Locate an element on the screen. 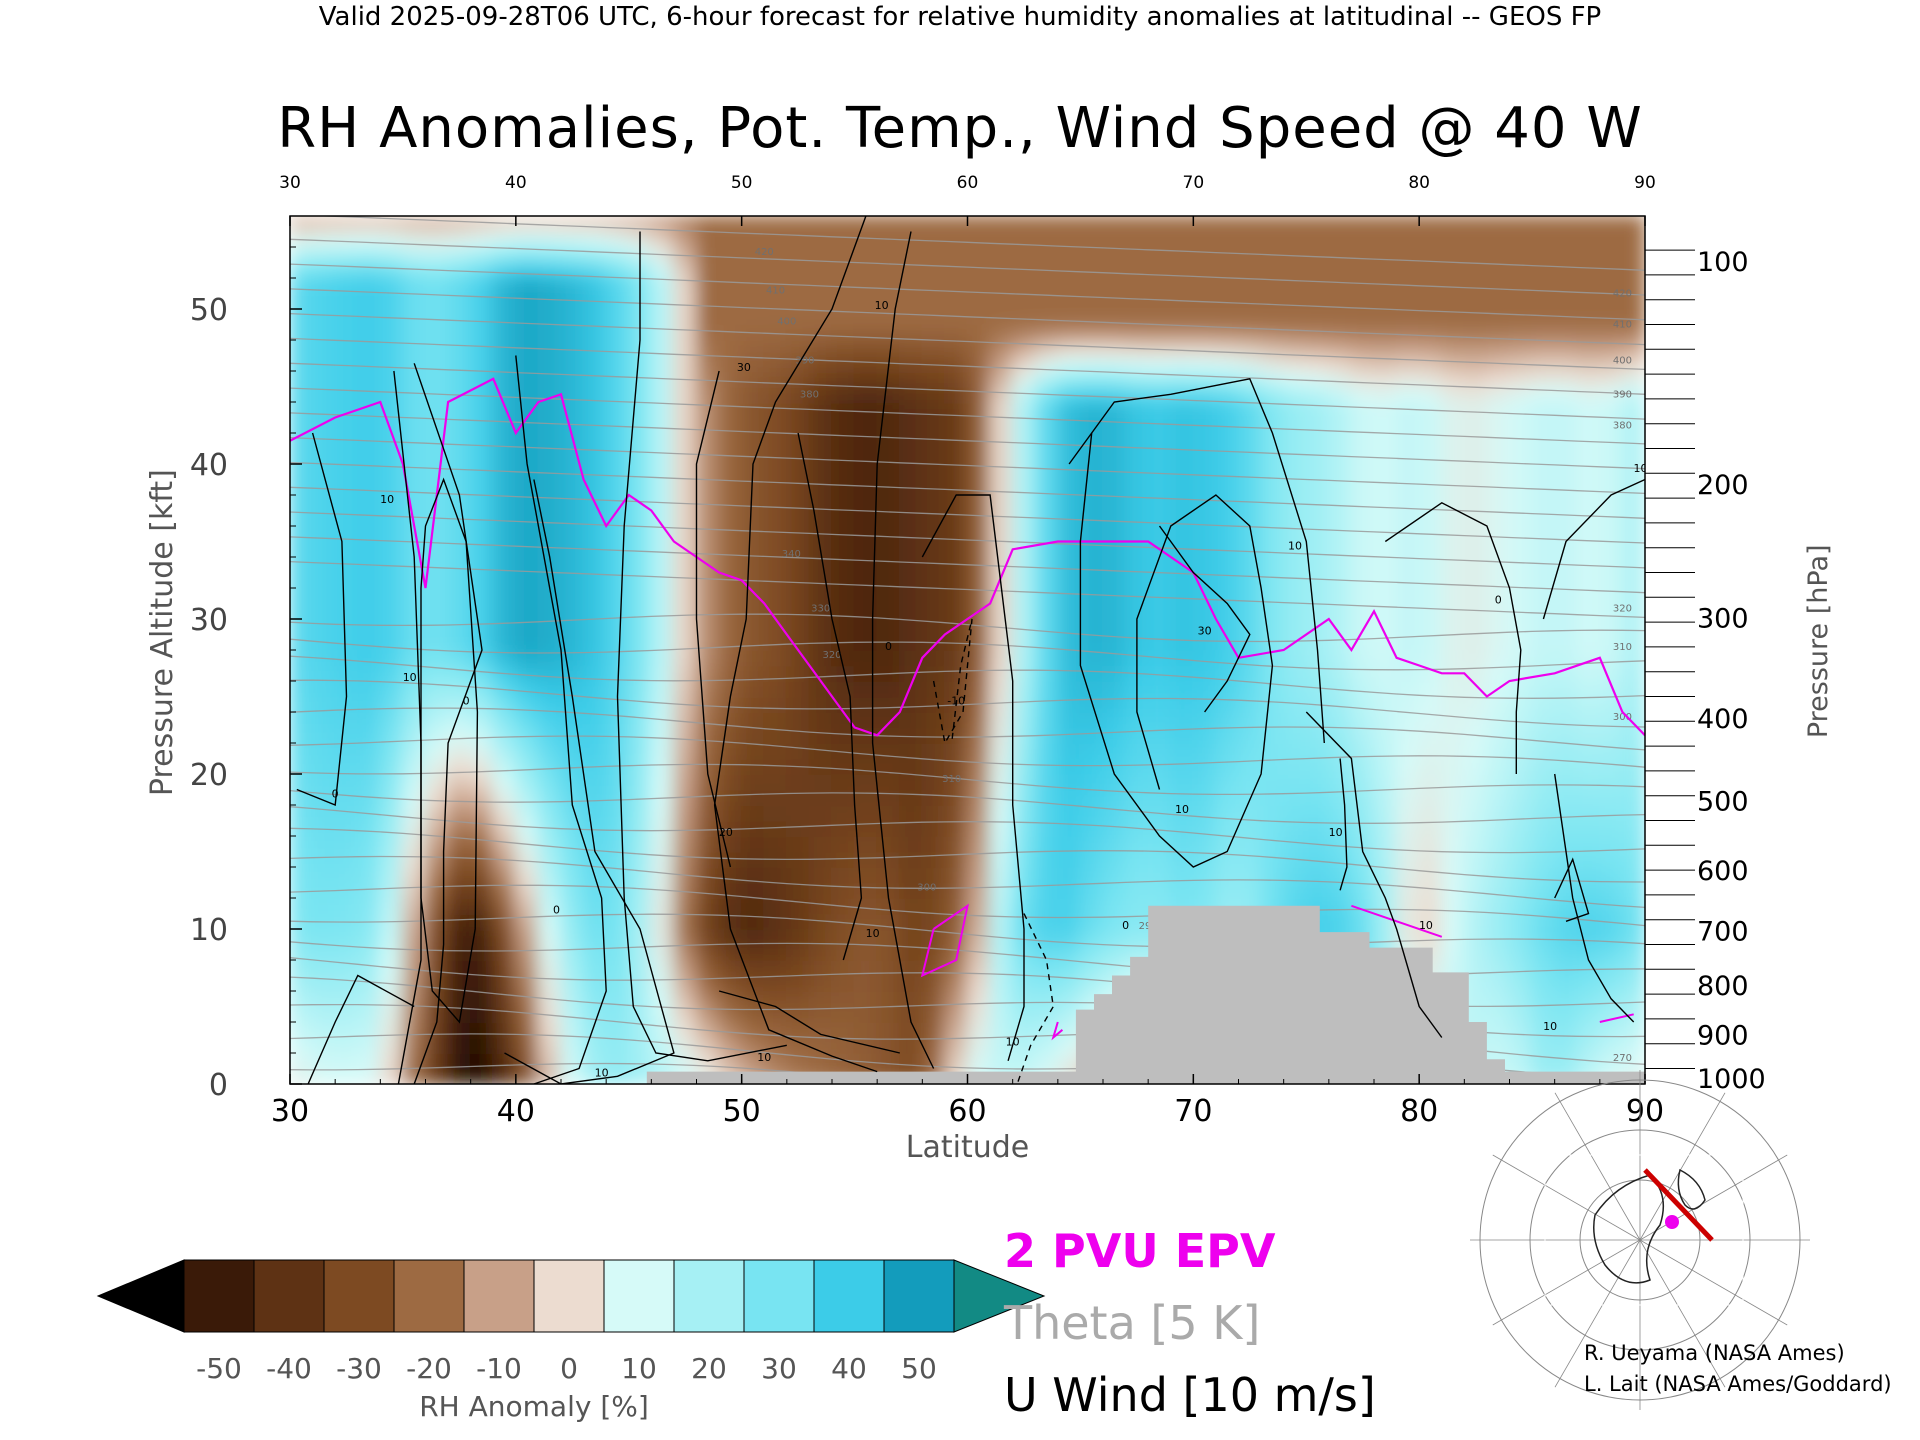 The height and width of the screenshot is (1440, 1920). colorbar-tick-label: 40 is located at coordinates (849, 1368).